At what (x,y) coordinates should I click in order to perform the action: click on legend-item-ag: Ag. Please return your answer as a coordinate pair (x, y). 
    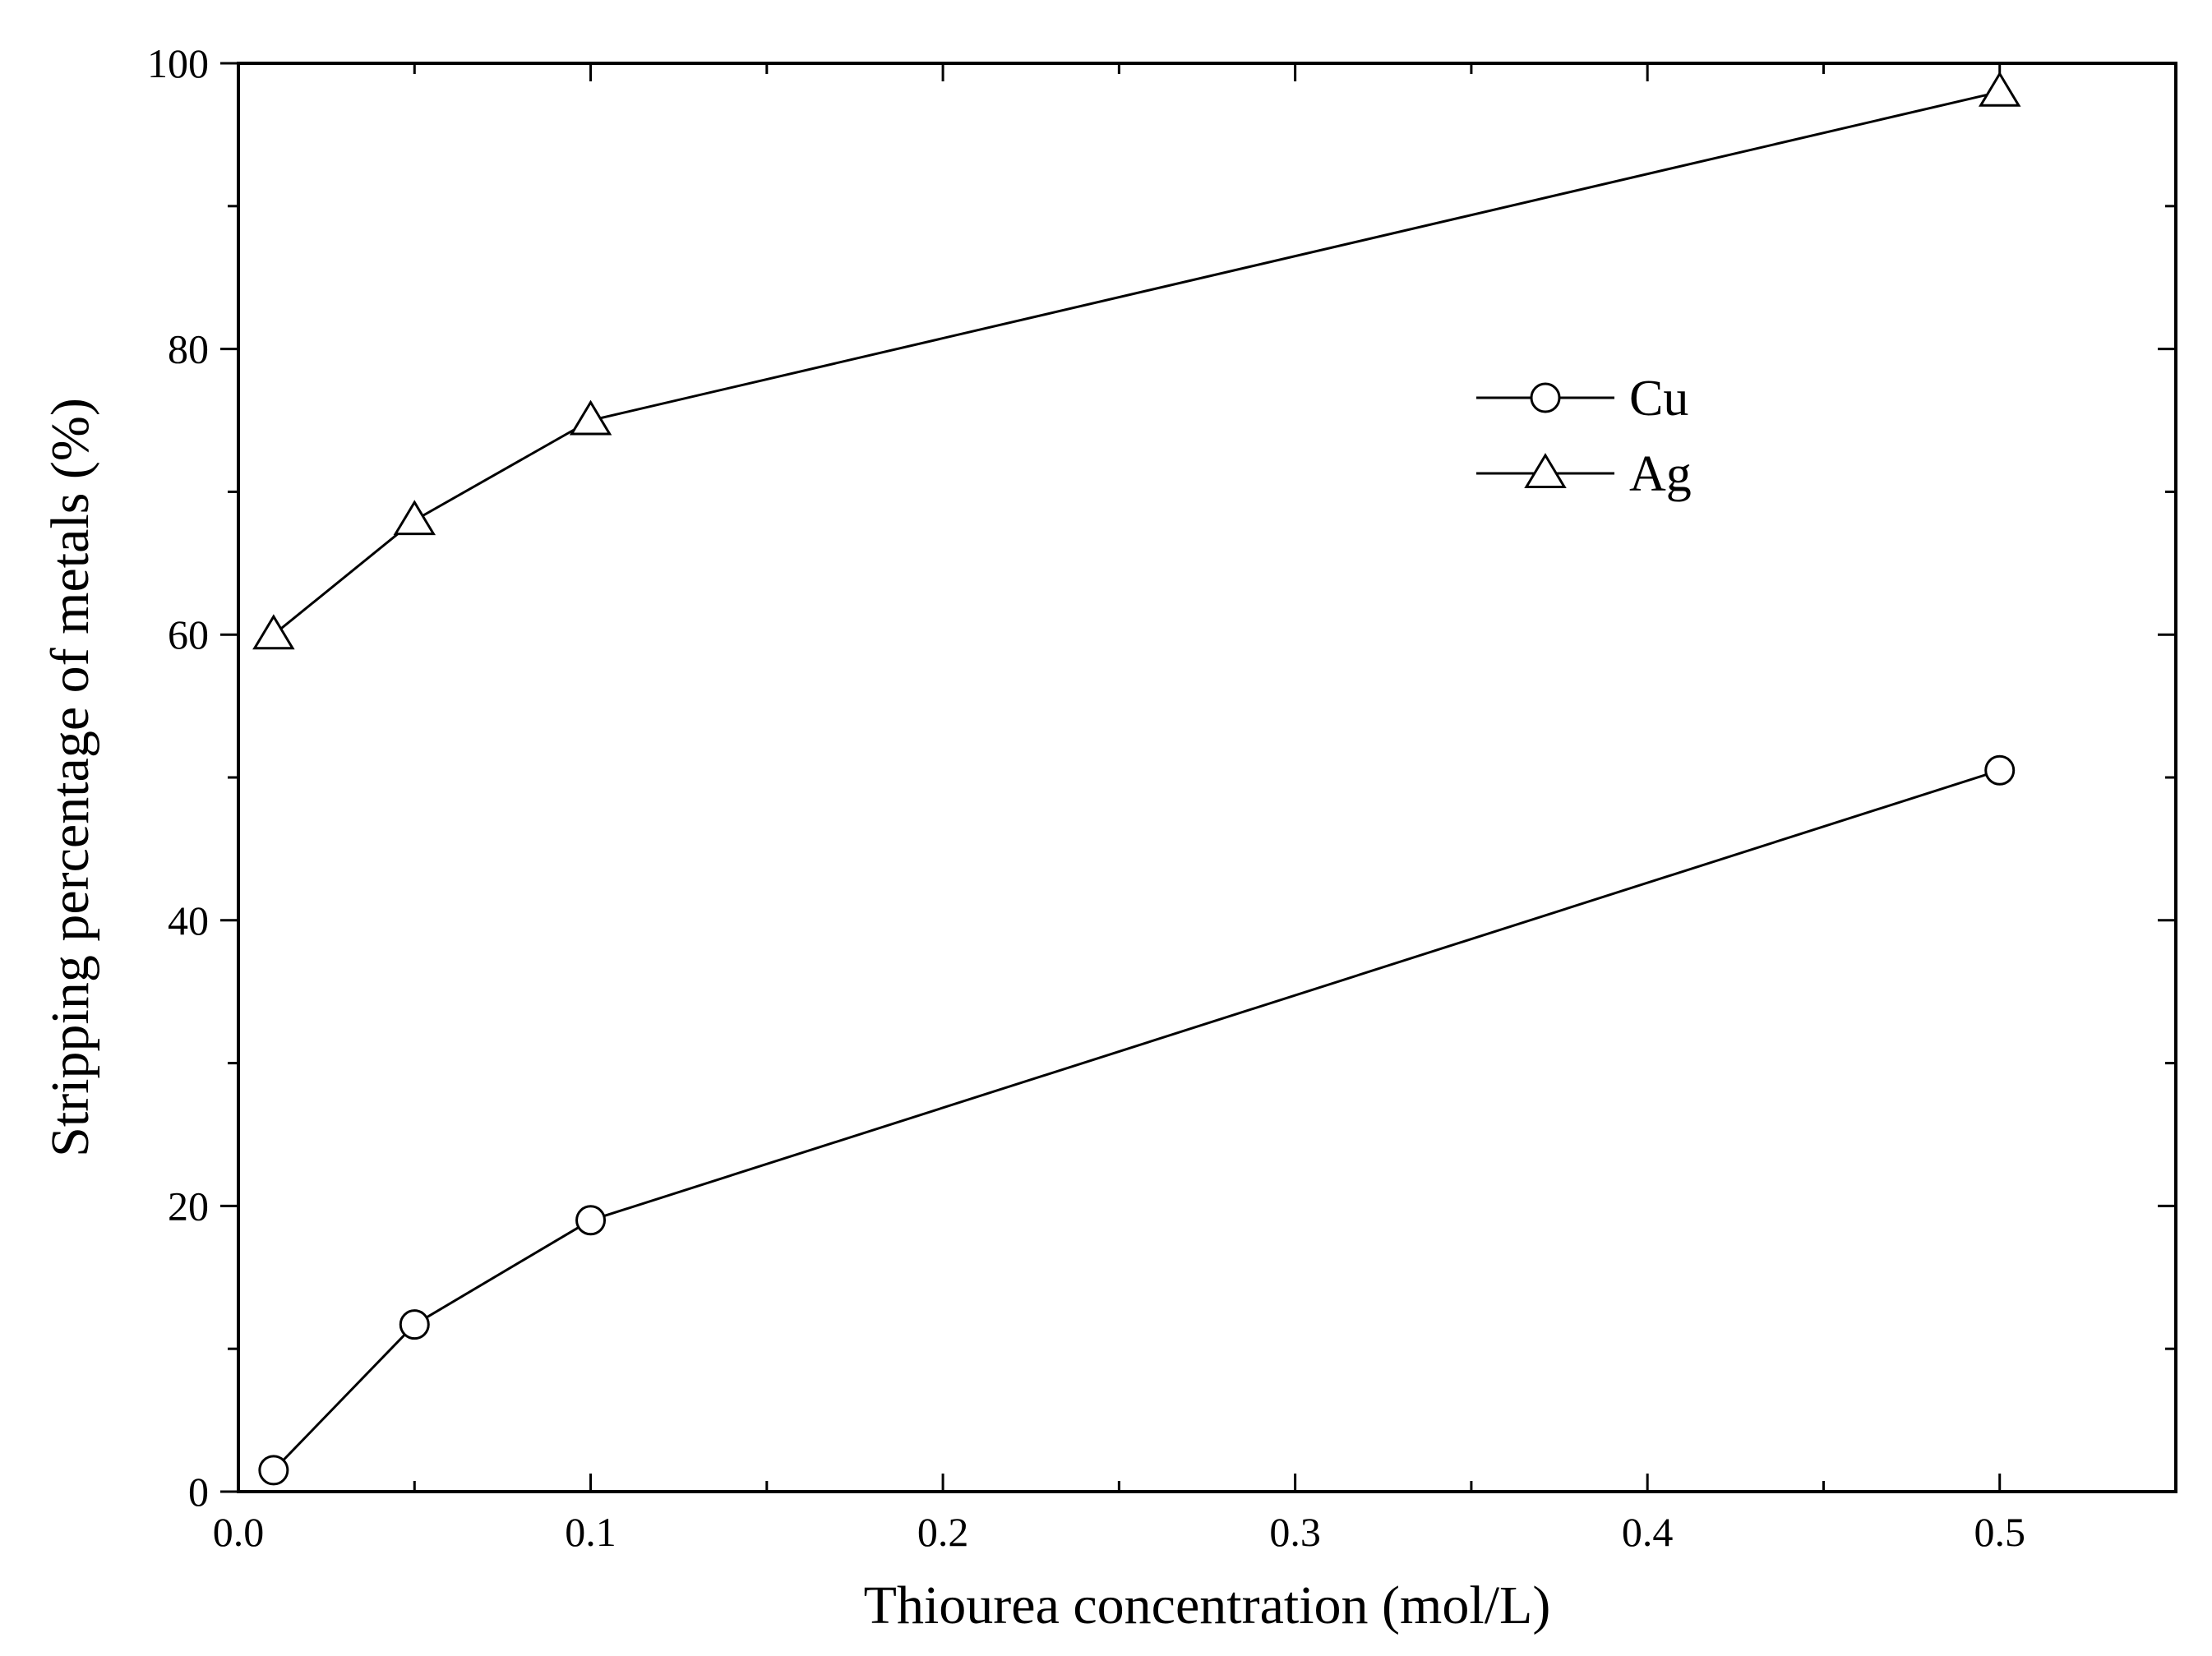
    Looking at the image, I should click on (1584, 474).